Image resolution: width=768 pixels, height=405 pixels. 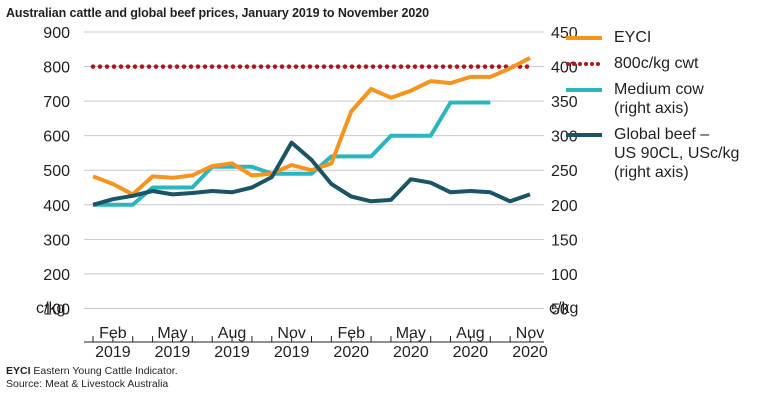 What do you see at coordinates (651, 172) in the screenshot?
I see `legend-label-global-beef-axis: (right axis)` at bounding box center [651, 172].